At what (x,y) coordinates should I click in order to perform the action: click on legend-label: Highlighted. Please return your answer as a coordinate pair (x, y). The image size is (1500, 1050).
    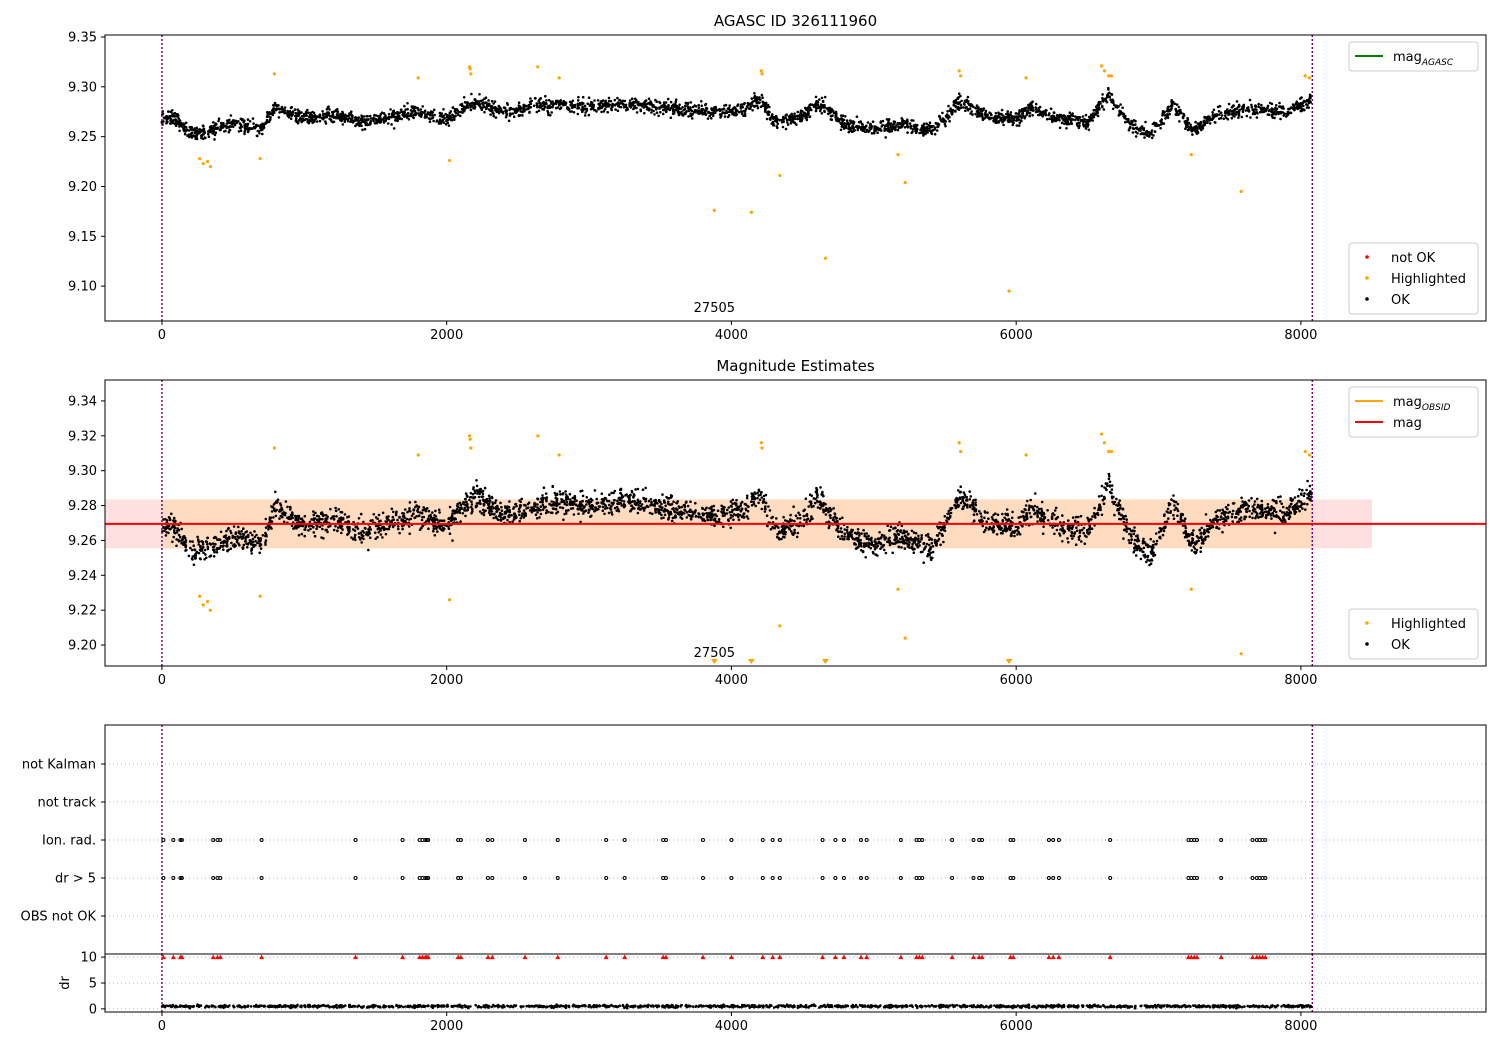
    Looking at the image, I should click on (1428, 279).